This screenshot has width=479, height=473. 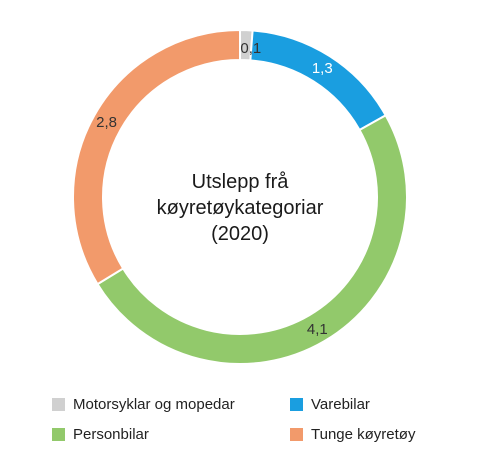 I want to click on legend-item-motorsyklar: Motorsyklar og mopedar, so click(x=143, y=404).